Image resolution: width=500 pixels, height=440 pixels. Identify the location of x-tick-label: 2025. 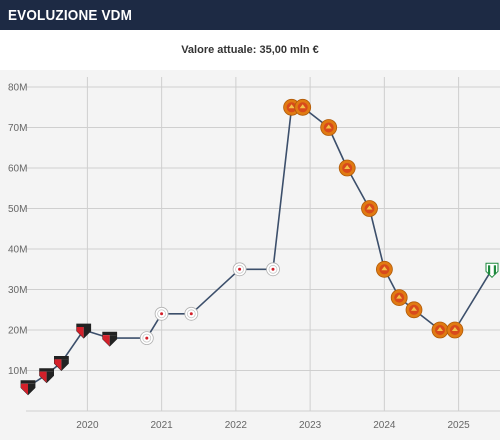
(458, 425).